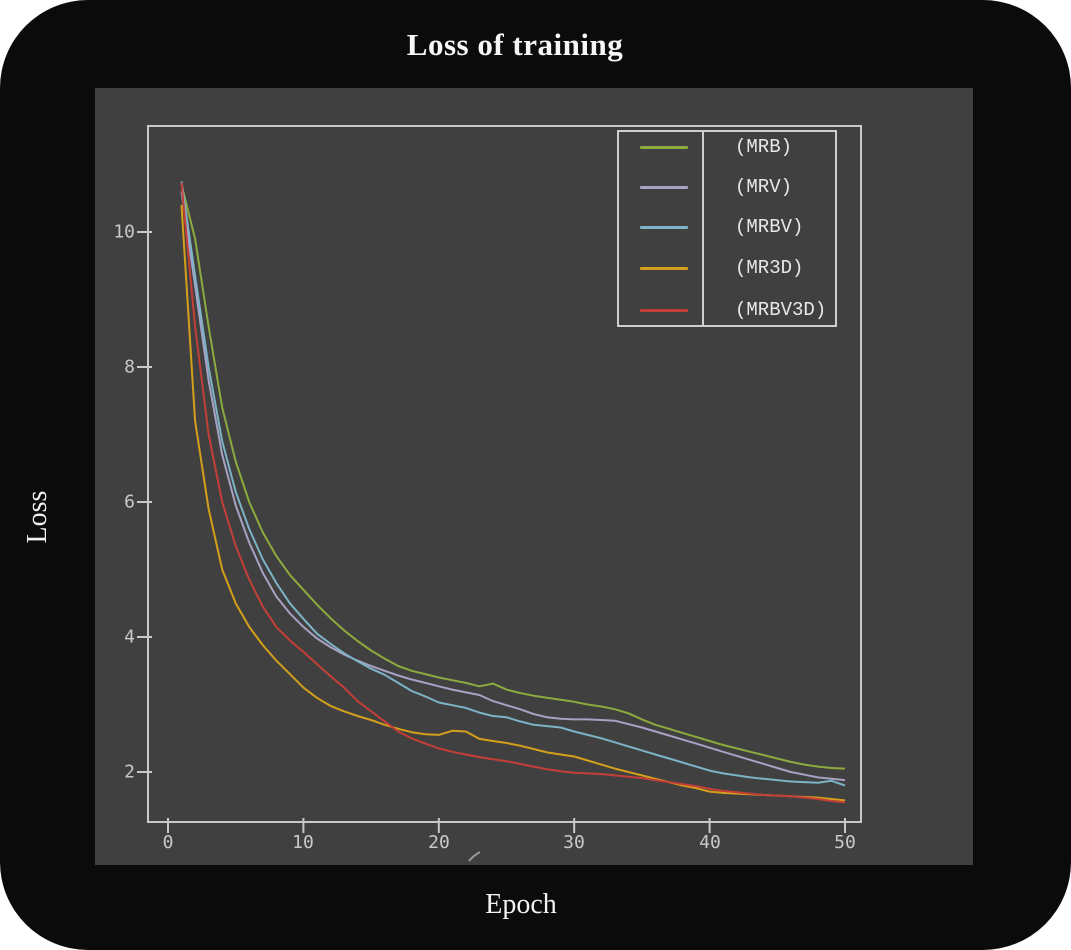 The width and height of the screenshot is (1071, 950). Describe the element at coordinates (727, 187) in the screenshot. I see `legend-row-mrv: (MRV)` at that location.